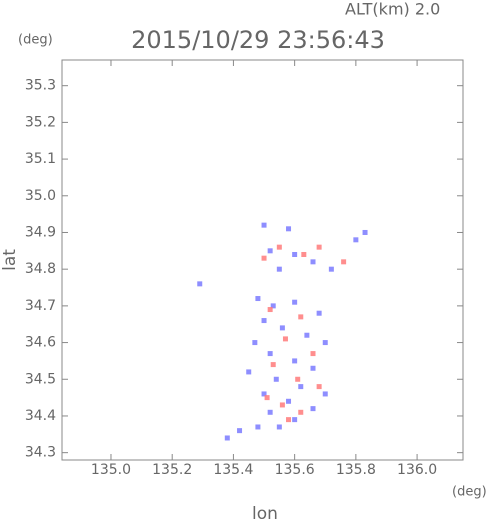  What do you see at coordinates (417, 470) in the screenshot?
I see `x-tick-label: 136.0` at bounding box center [417, 470].